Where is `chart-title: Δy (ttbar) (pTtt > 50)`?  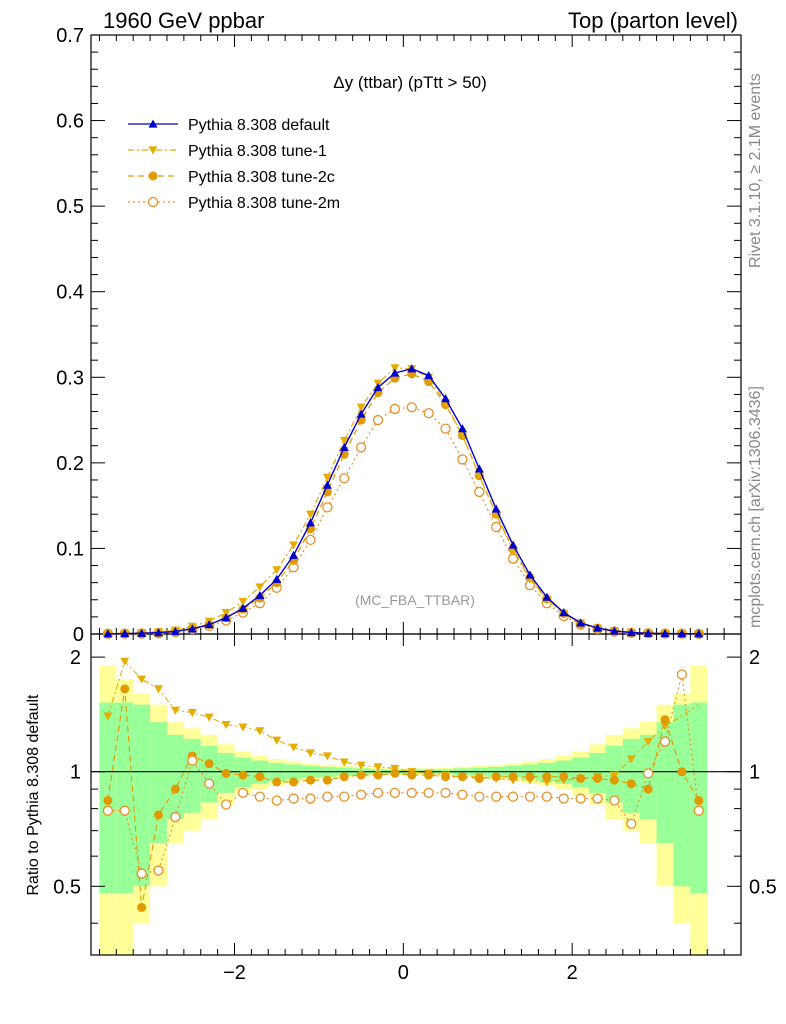 chart-title: Δy (ttbar) (pTtt > 50) is located at coordinates (410, 82).